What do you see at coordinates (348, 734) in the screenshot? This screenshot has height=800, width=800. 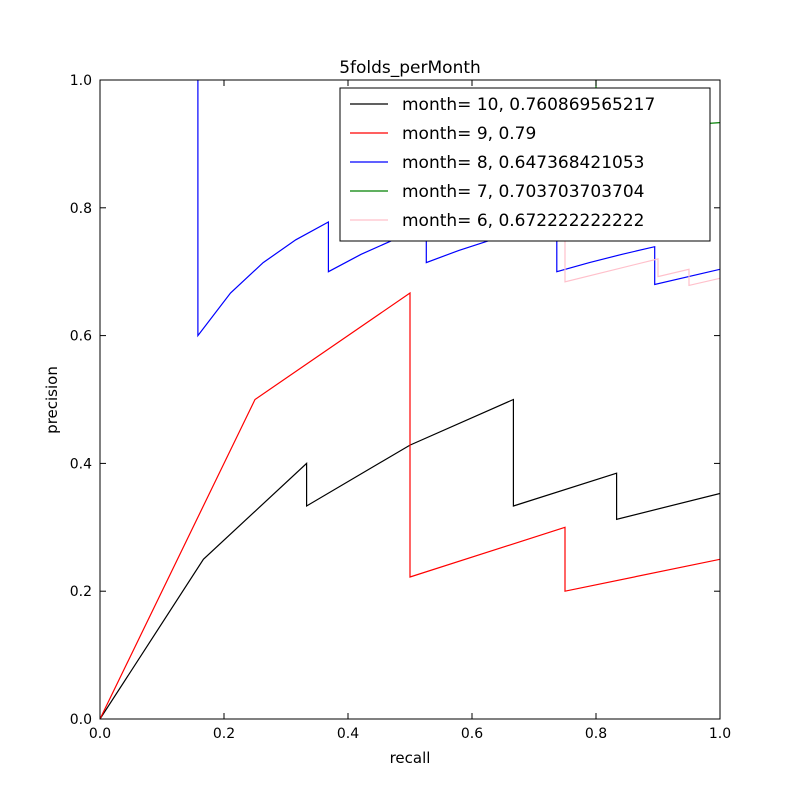 I see `x-tick-label: 0.4` at bounding box center [348, 734].